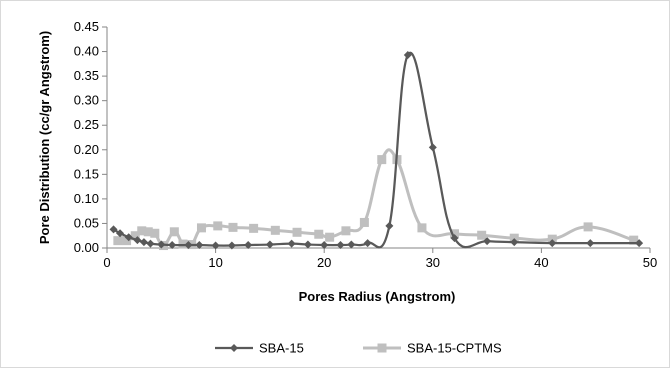  What do you see at coordinates (86, 26) in the screenshot?
I see `y-tick-label: 0.45` at bounding box center [86, 26].